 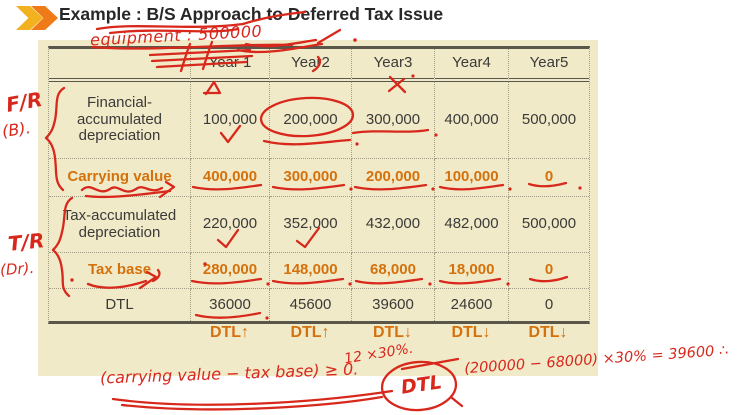 I want to click on table-cell: 280,000, so click(x=230, y=271).